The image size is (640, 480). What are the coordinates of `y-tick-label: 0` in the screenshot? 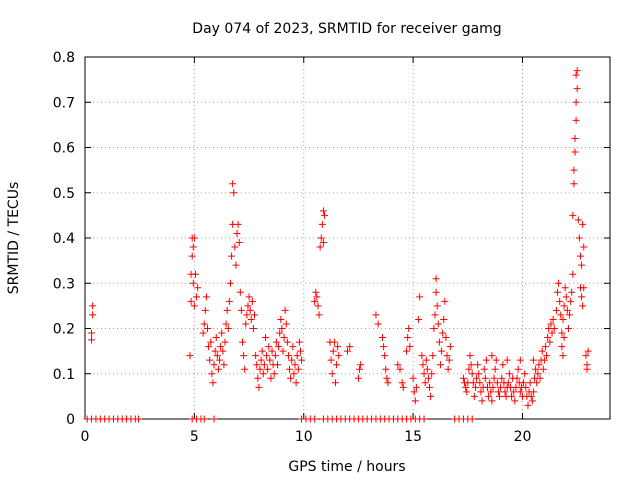 It's located at (70, 420).